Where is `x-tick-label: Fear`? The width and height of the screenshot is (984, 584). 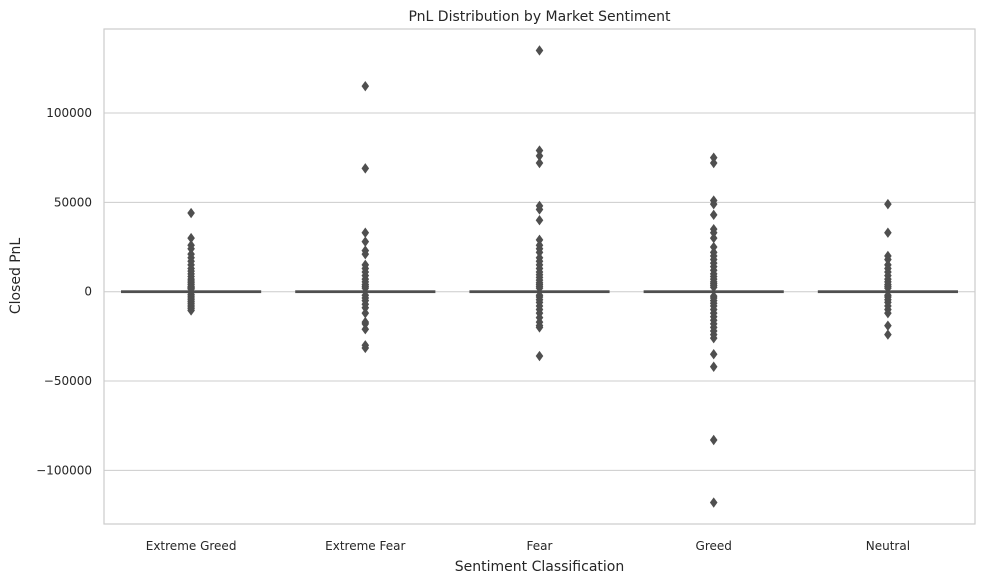
x-tick-label: Fear is located at coordinates (540, 546).